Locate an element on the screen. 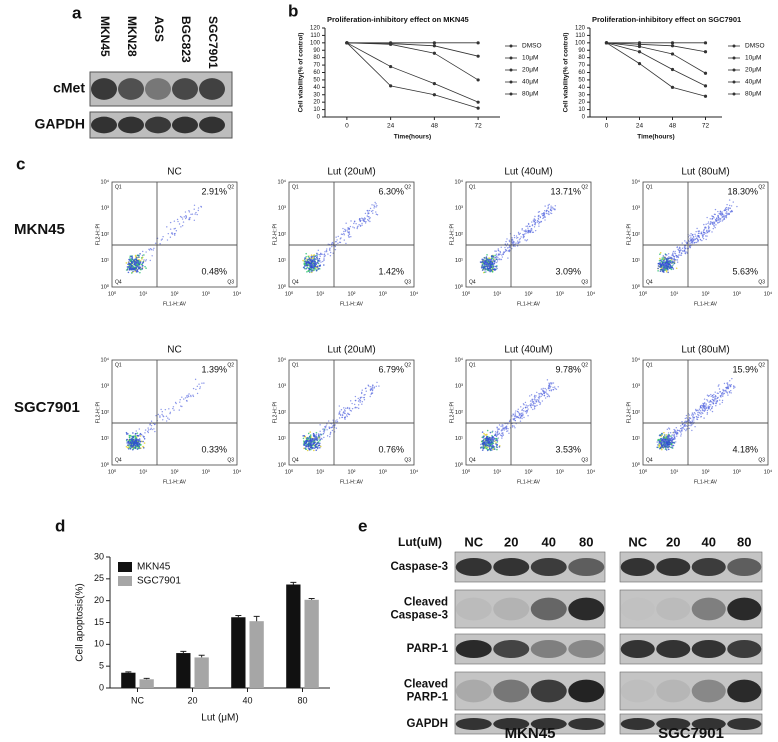 The width and height of the screenshot is (778, 742). legend-label: 10μM is located at coordinates (530, 58).